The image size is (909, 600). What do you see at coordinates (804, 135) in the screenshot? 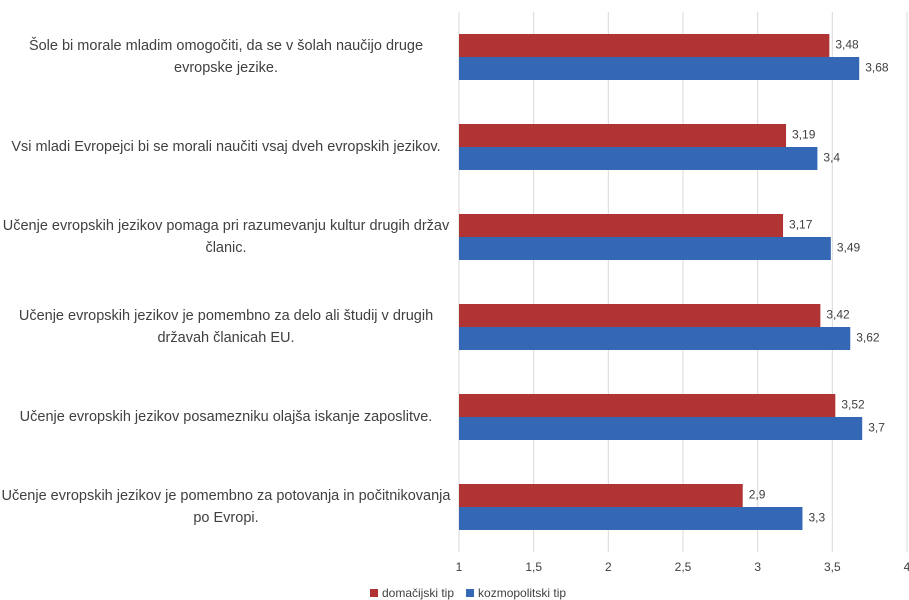
I see `value-label: 3,19` at bounding box center [804, 135].